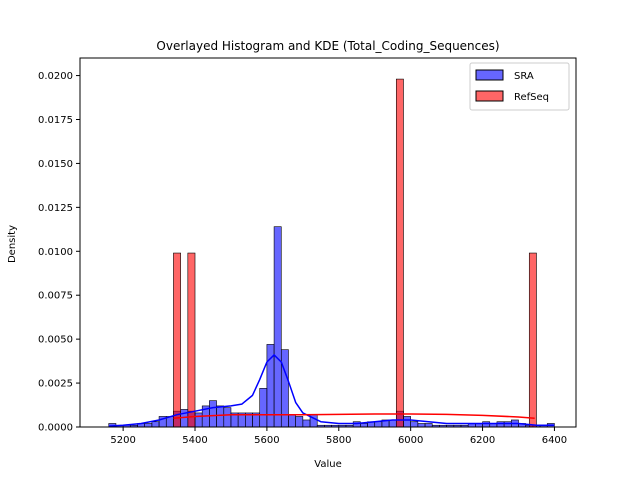  I want to click on legend-swatch-sra, so click(489, 75).